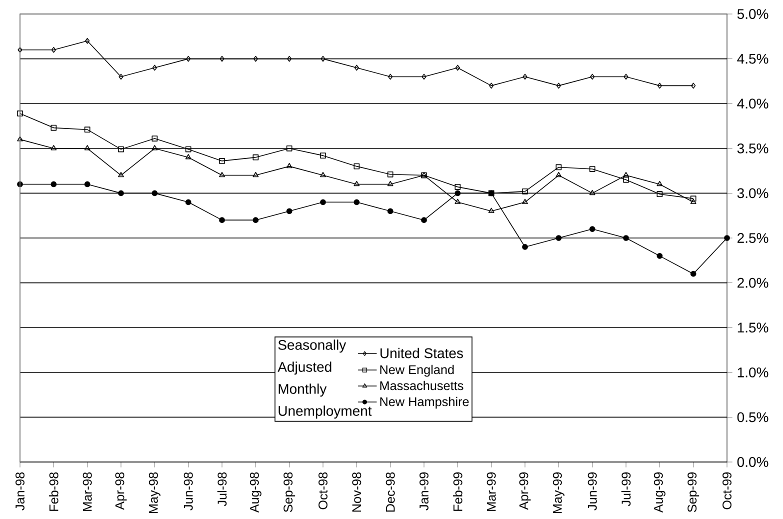  Describe the element at coordinates (325, 379) in the screenshot. I see `legend-title: Seasonally Adjusted Monthly Unemployment` at that location.